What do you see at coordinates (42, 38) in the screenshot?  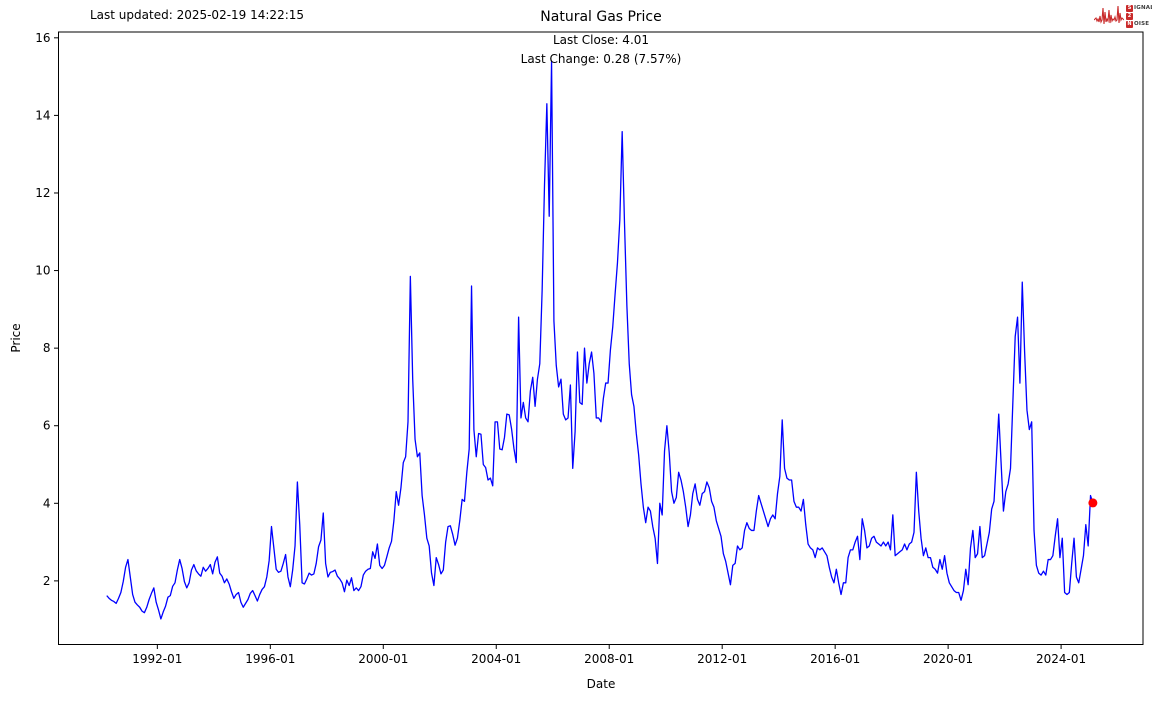 I see `y-tick-label: 16` at bounding box center [42, 38].